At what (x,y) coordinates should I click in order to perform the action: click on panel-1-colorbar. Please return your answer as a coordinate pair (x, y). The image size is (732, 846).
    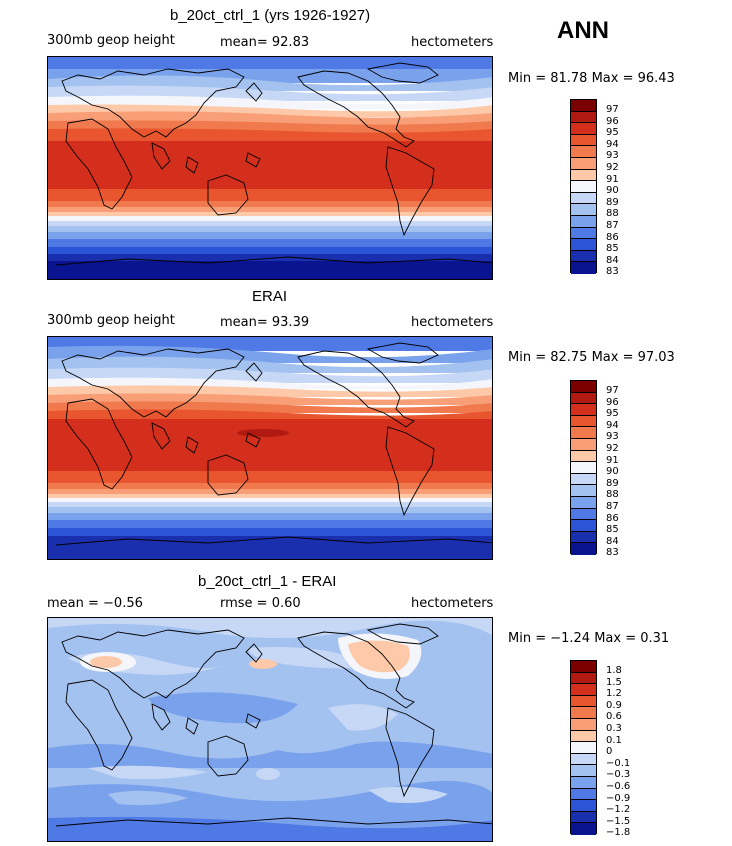
    Looking at the image, I should click on (583, 186).